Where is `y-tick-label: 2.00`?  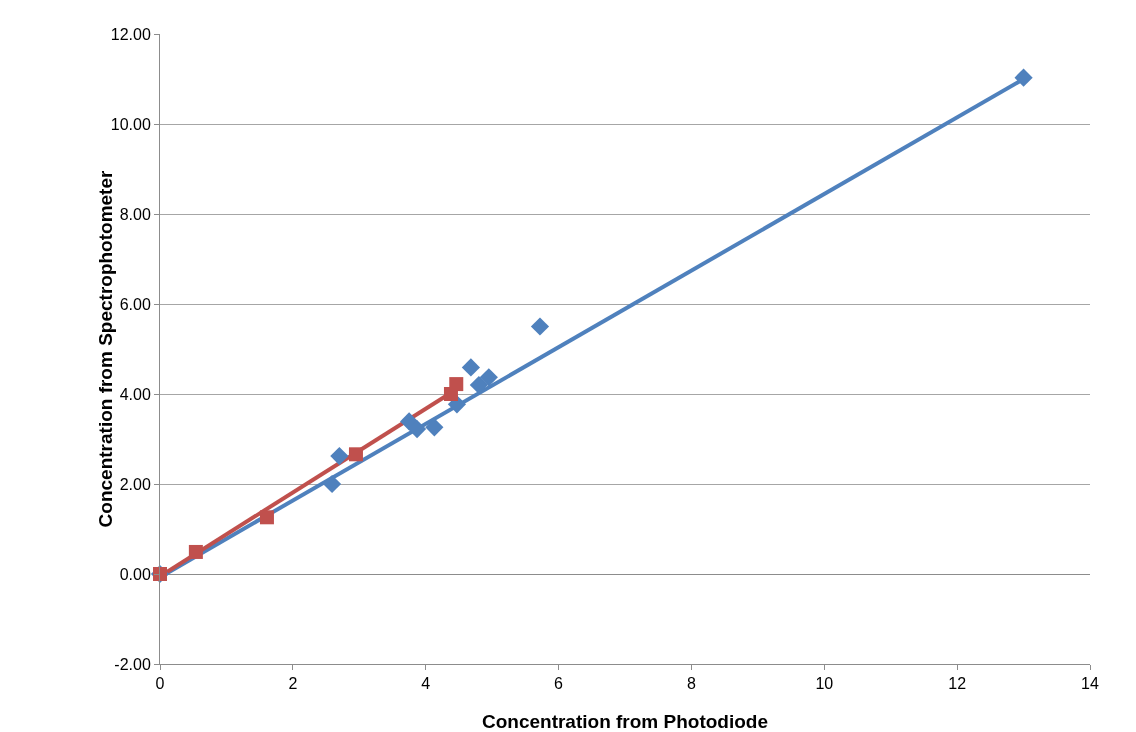 y-tick-label: 2.00 is located at coordinates (135, 484).